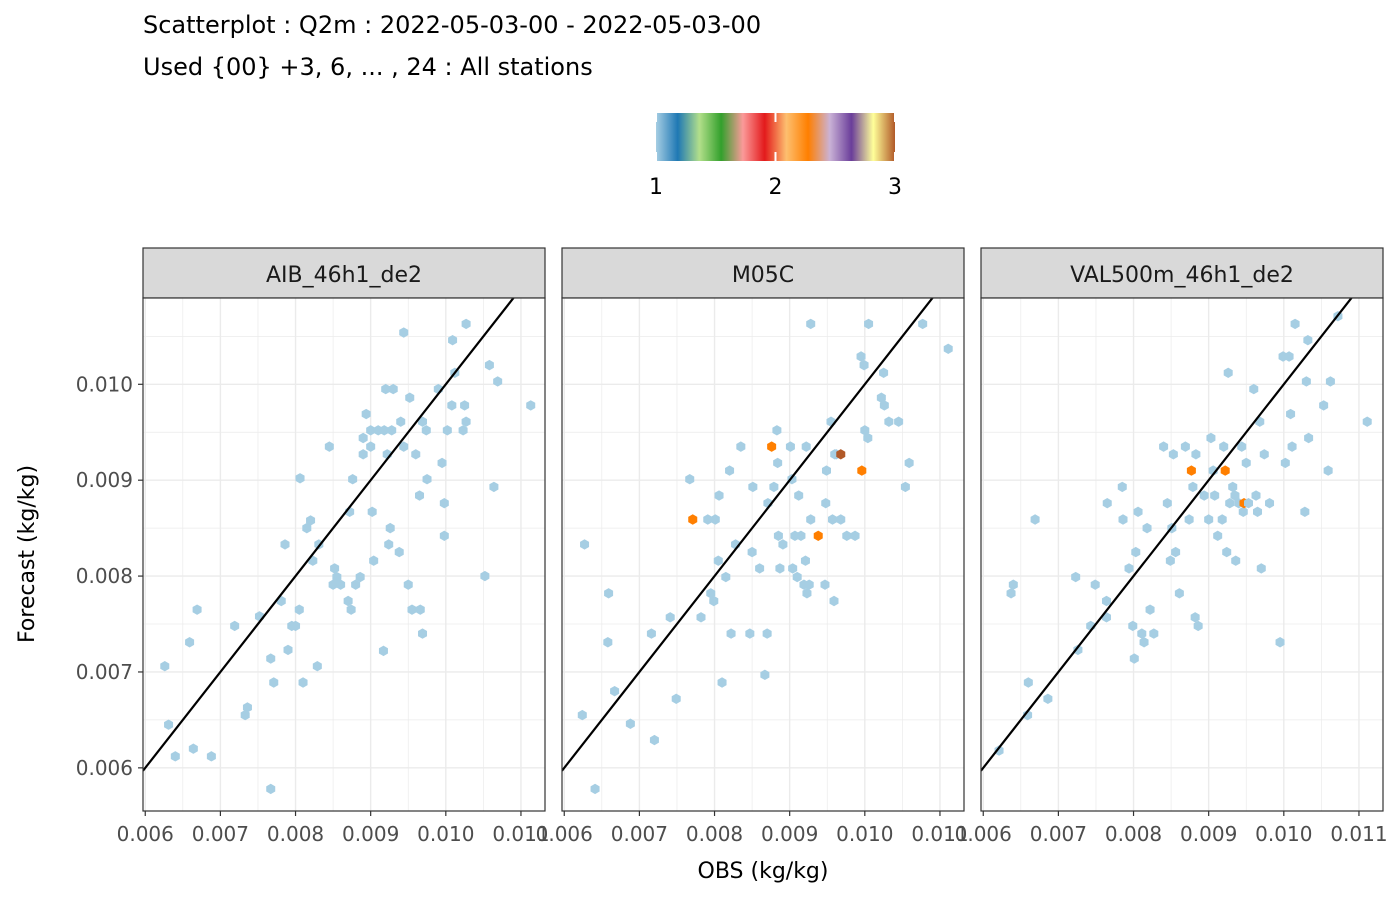 This screenshot has width=1400, height=900. I want to click on x-axis-title: OBS (kg/kg), so click(763, 871).